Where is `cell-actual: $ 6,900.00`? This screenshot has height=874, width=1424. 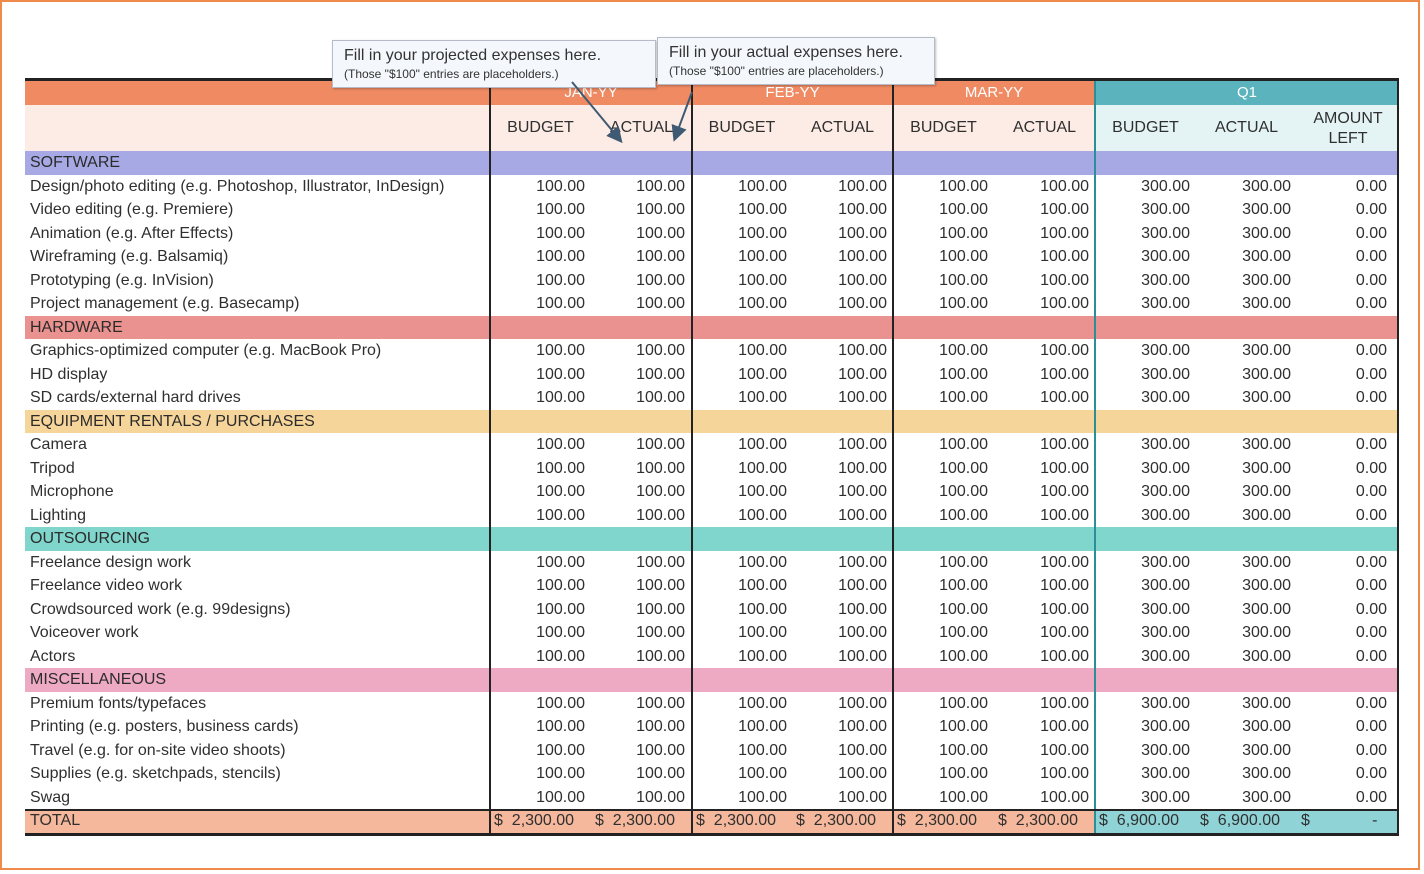
cell-actual: $ 6,900.00 is located at coordinates (1240, 820).